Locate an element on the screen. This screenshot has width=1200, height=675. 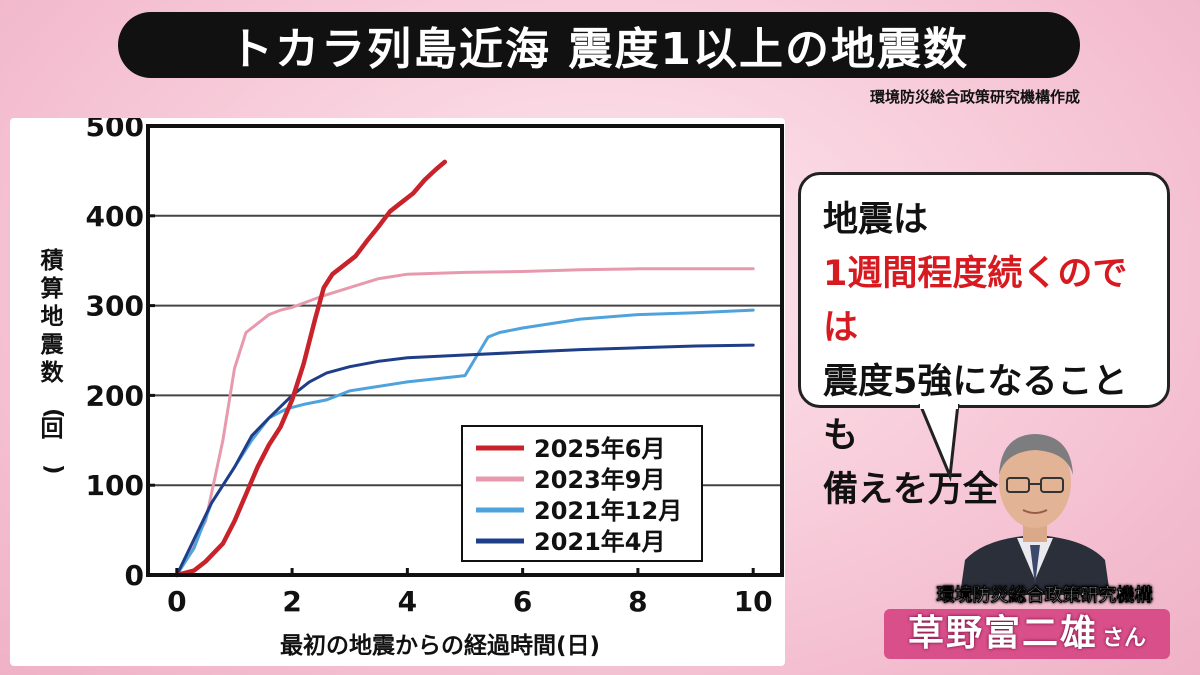
y-axis-label-char: ) is located at coordinates (54, 469).